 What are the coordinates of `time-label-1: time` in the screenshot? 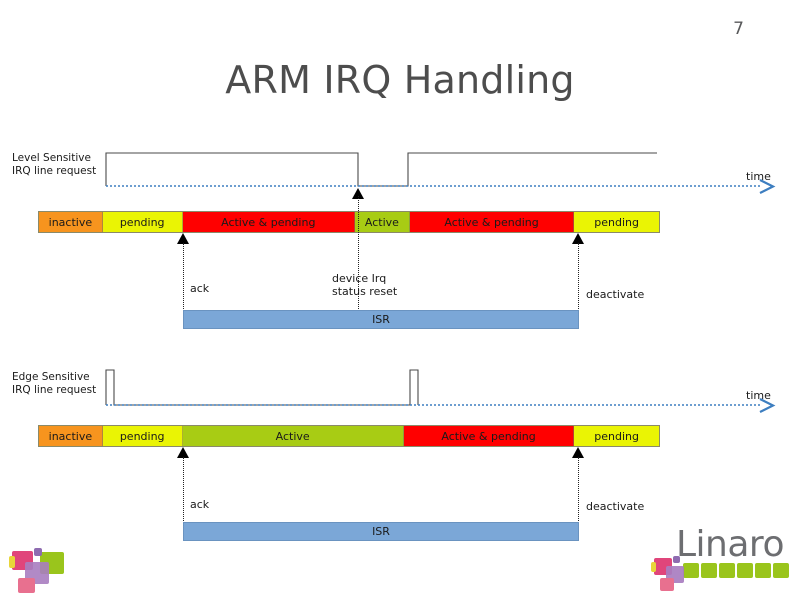 It's located at (758, 176).